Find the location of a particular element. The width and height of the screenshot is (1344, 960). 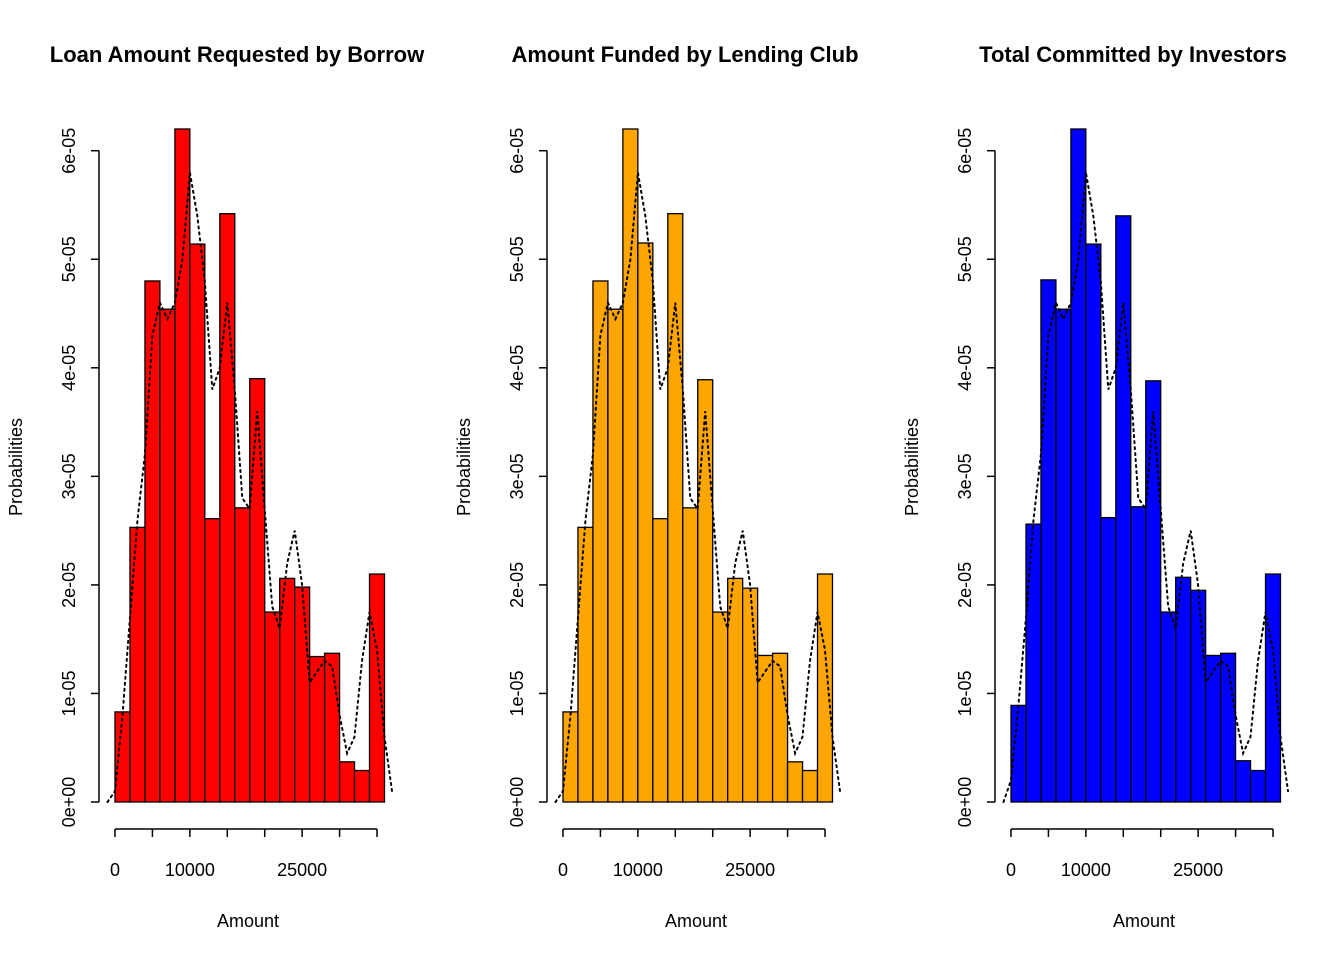

chart-title: Amount Funded by Lending Club is located at coordinates (684, 54).